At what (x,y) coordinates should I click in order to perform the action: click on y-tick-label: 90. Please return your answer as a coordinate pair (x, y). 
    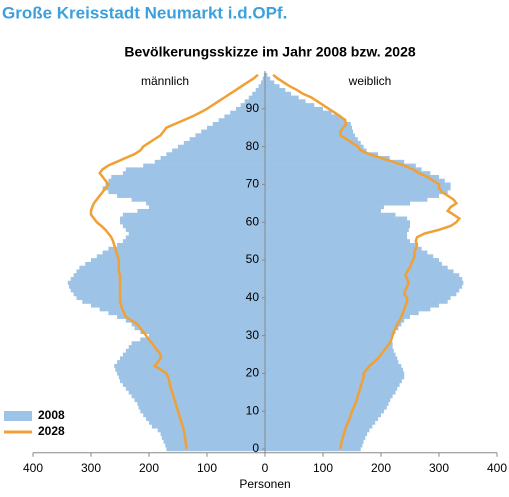
    Looking at the image, I should click on (253, 108).